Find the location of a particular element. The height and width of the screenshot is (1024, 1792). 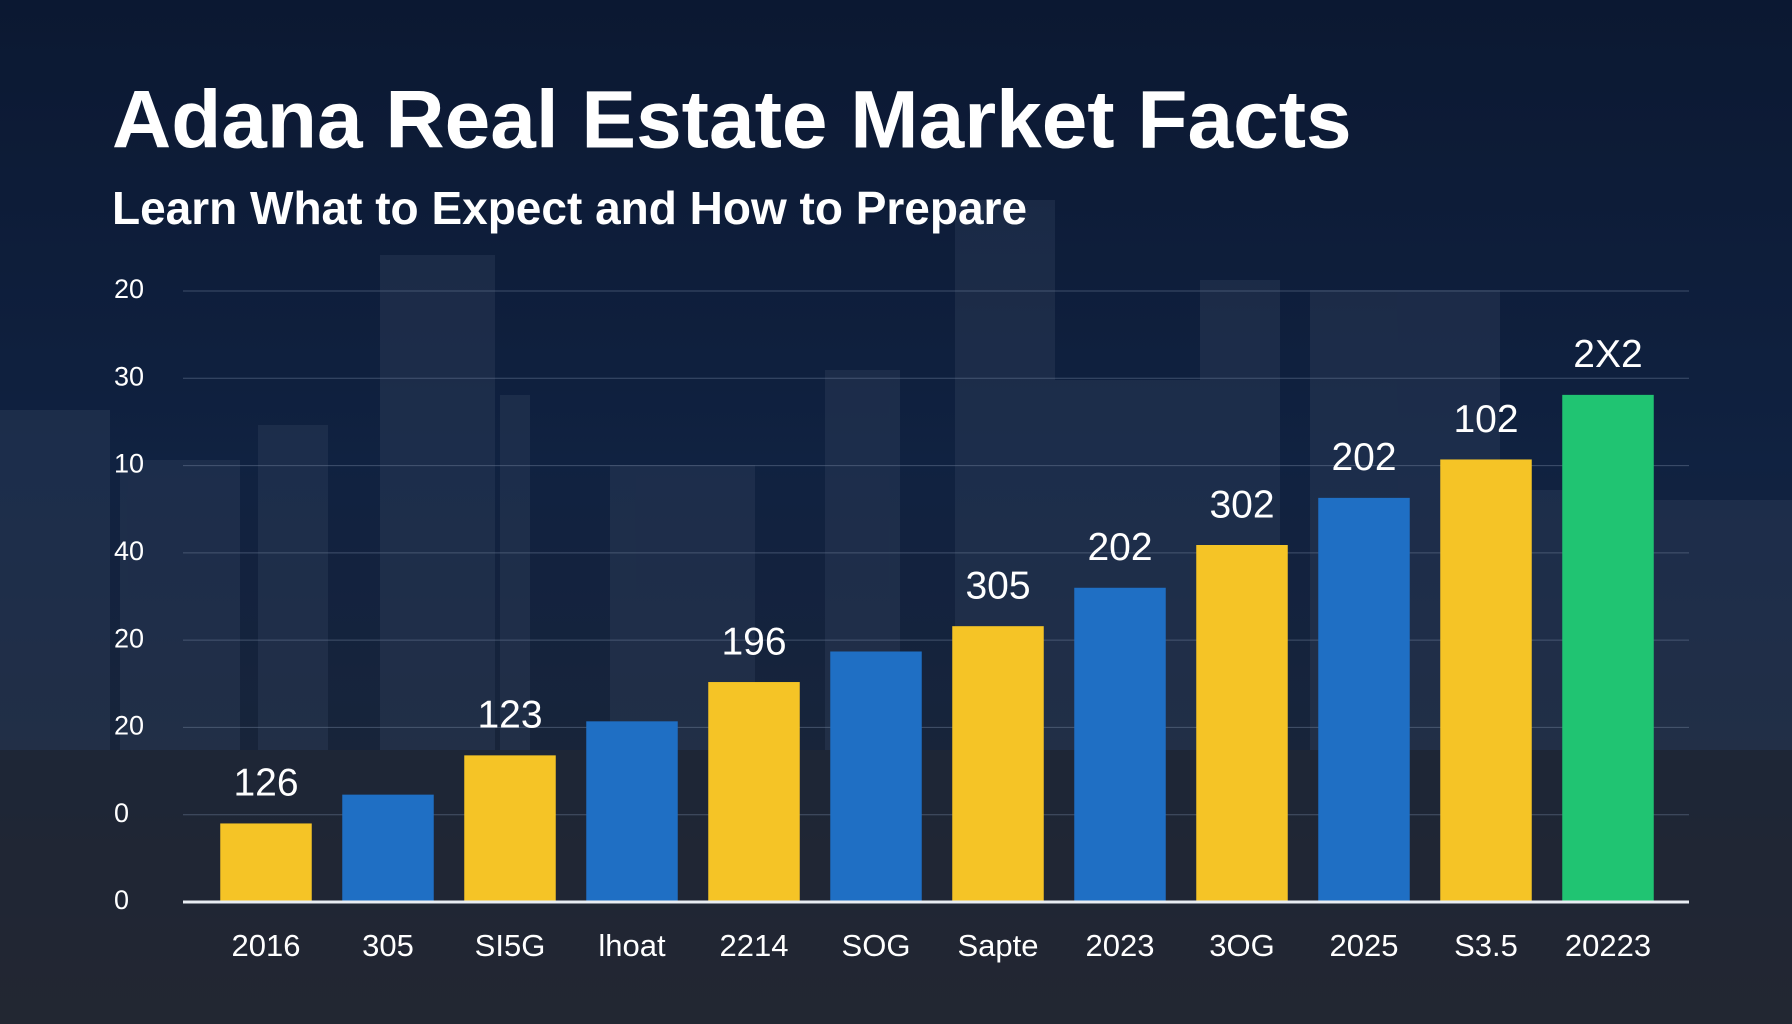

bar-annotation: 2X2 is located at coordinates (1607, 354).